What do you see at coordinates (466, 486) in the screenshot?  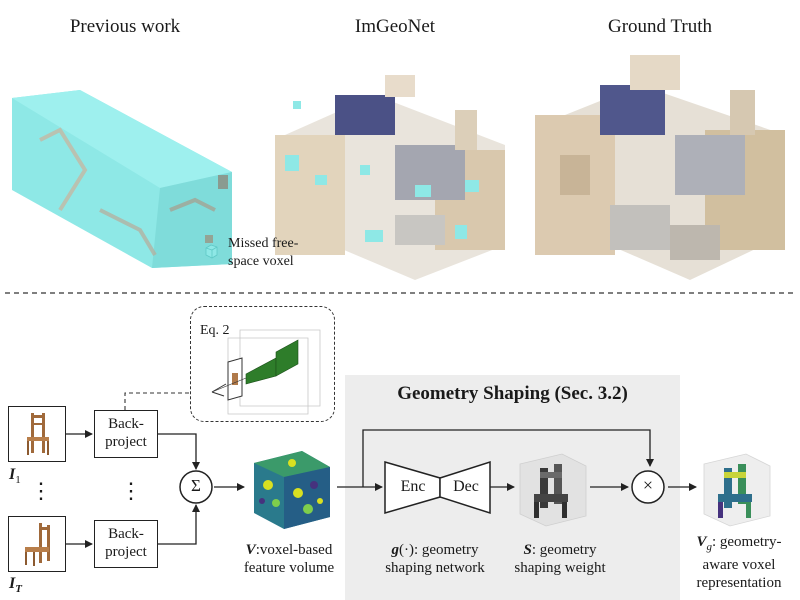 I see `decoder-label: Dec` at bounding box center [466, 486].